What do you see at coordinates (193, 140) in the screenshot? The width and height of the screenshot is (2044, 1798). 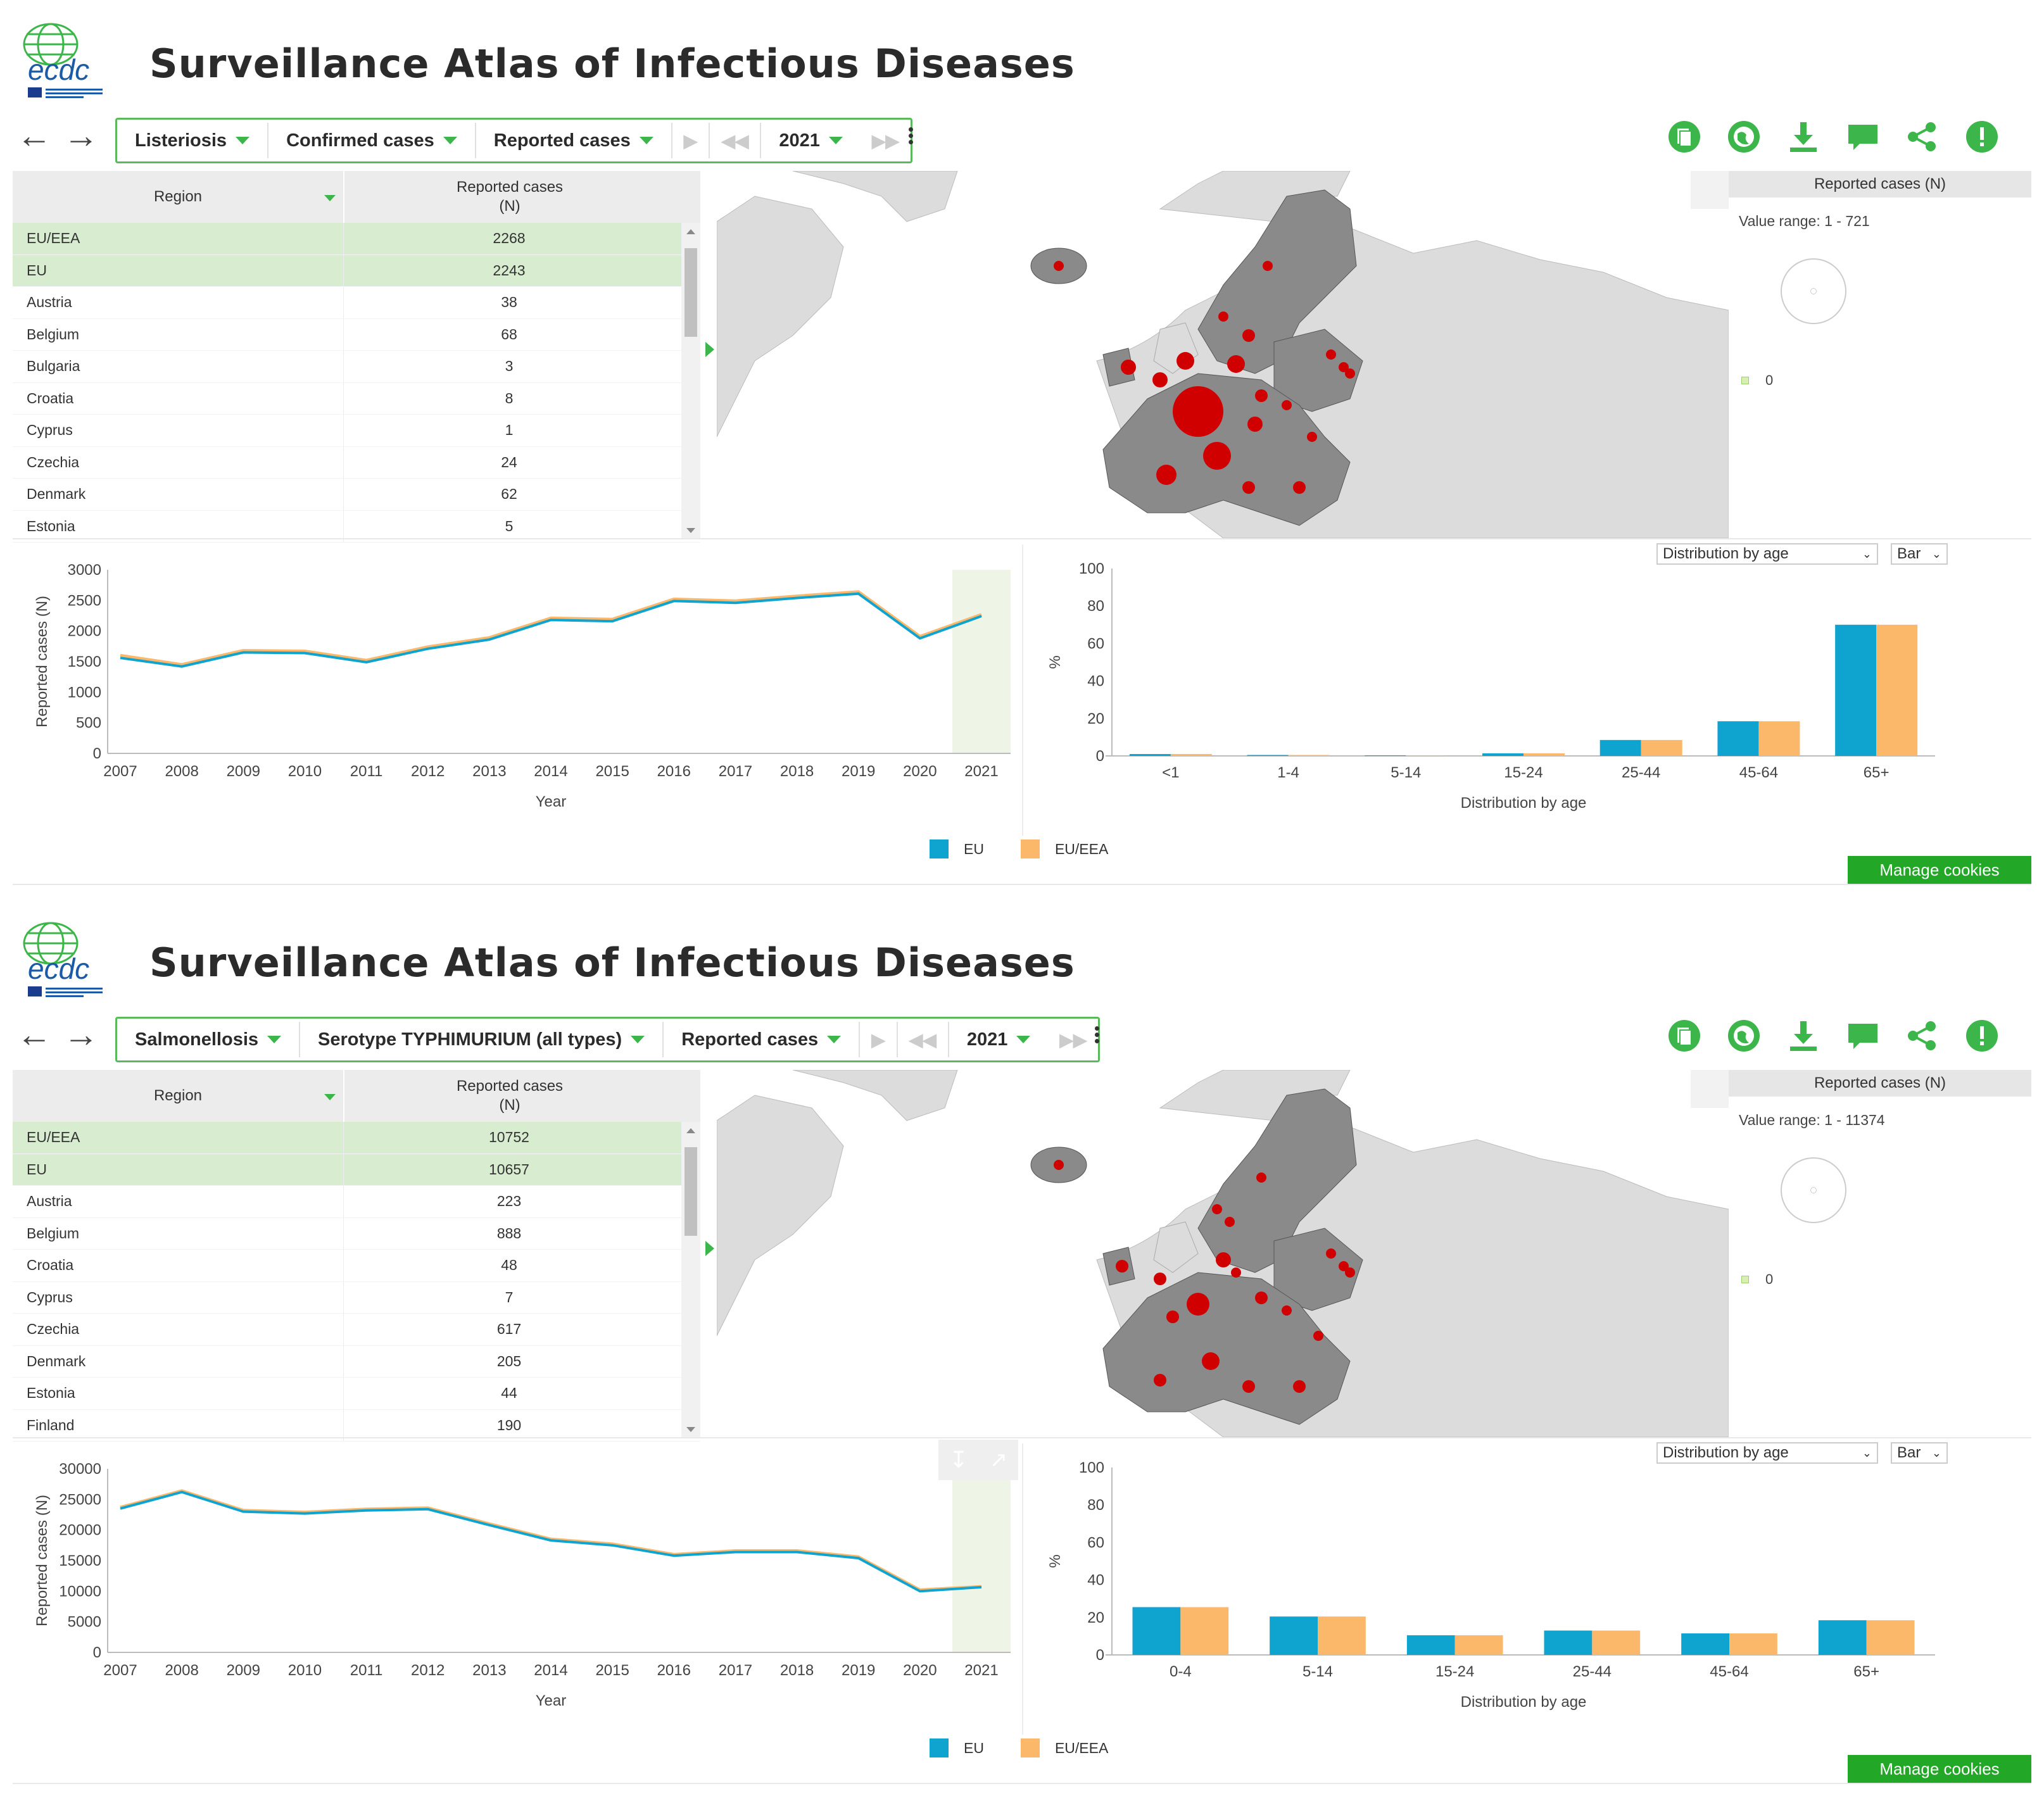 I see `disease-dropdown: Listeriosis` at bounding box center [193, 140].